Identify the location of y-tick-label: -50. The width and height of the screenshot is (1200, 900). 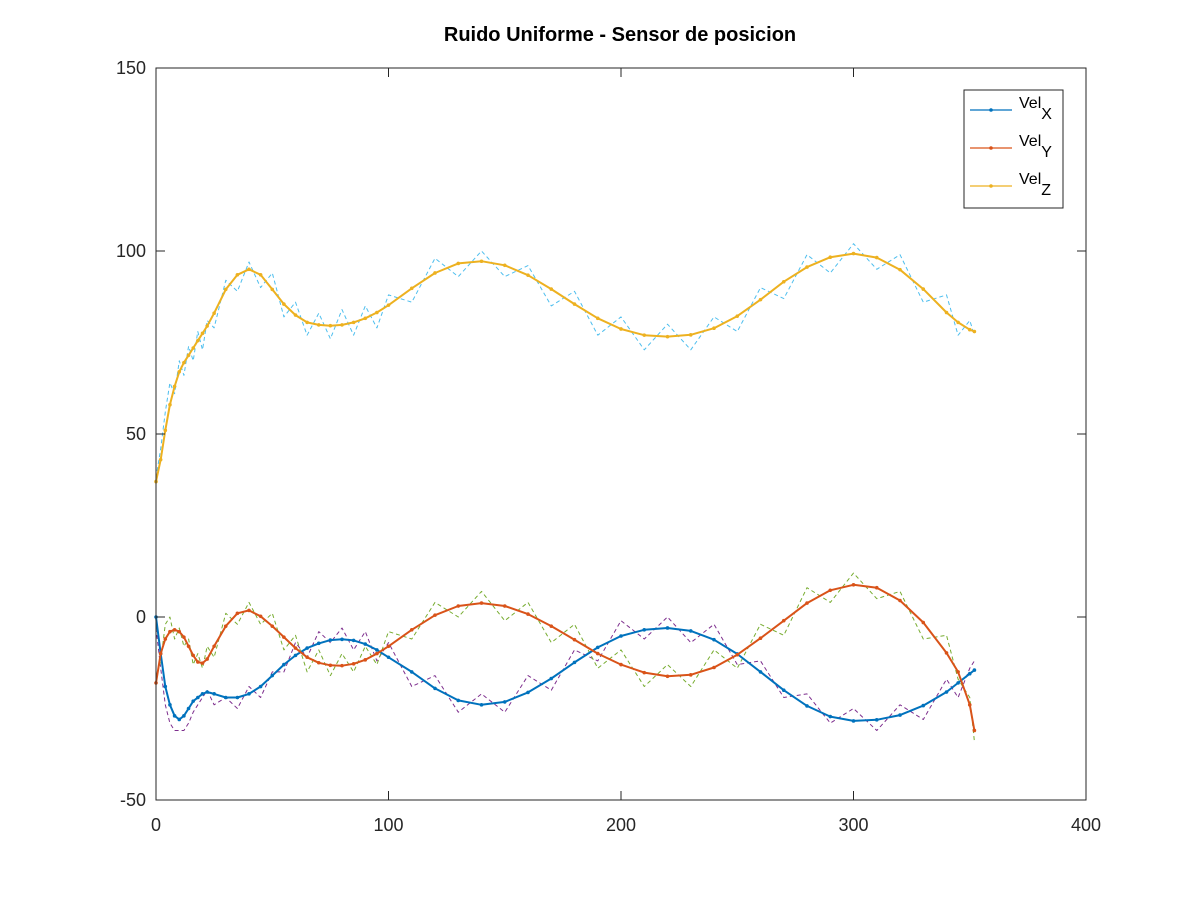
(133, 800).